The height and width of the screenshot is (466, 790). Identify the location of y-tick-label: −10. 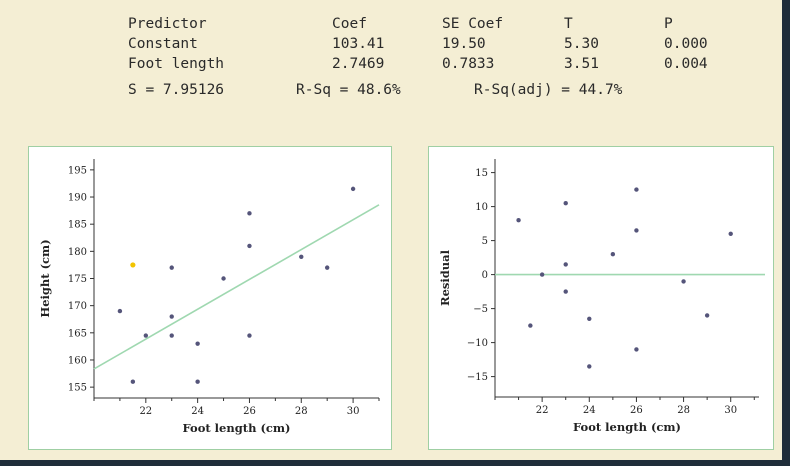
(477, 343).